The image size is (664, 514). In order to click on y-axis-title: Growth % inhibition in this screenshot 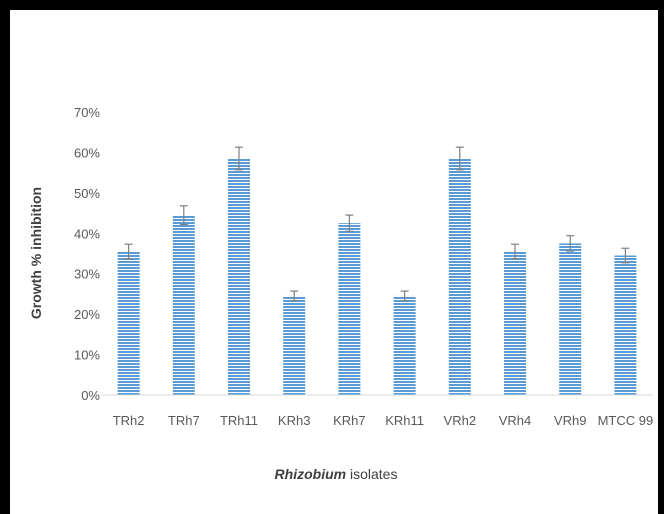, I will do `click(36, 253)`.